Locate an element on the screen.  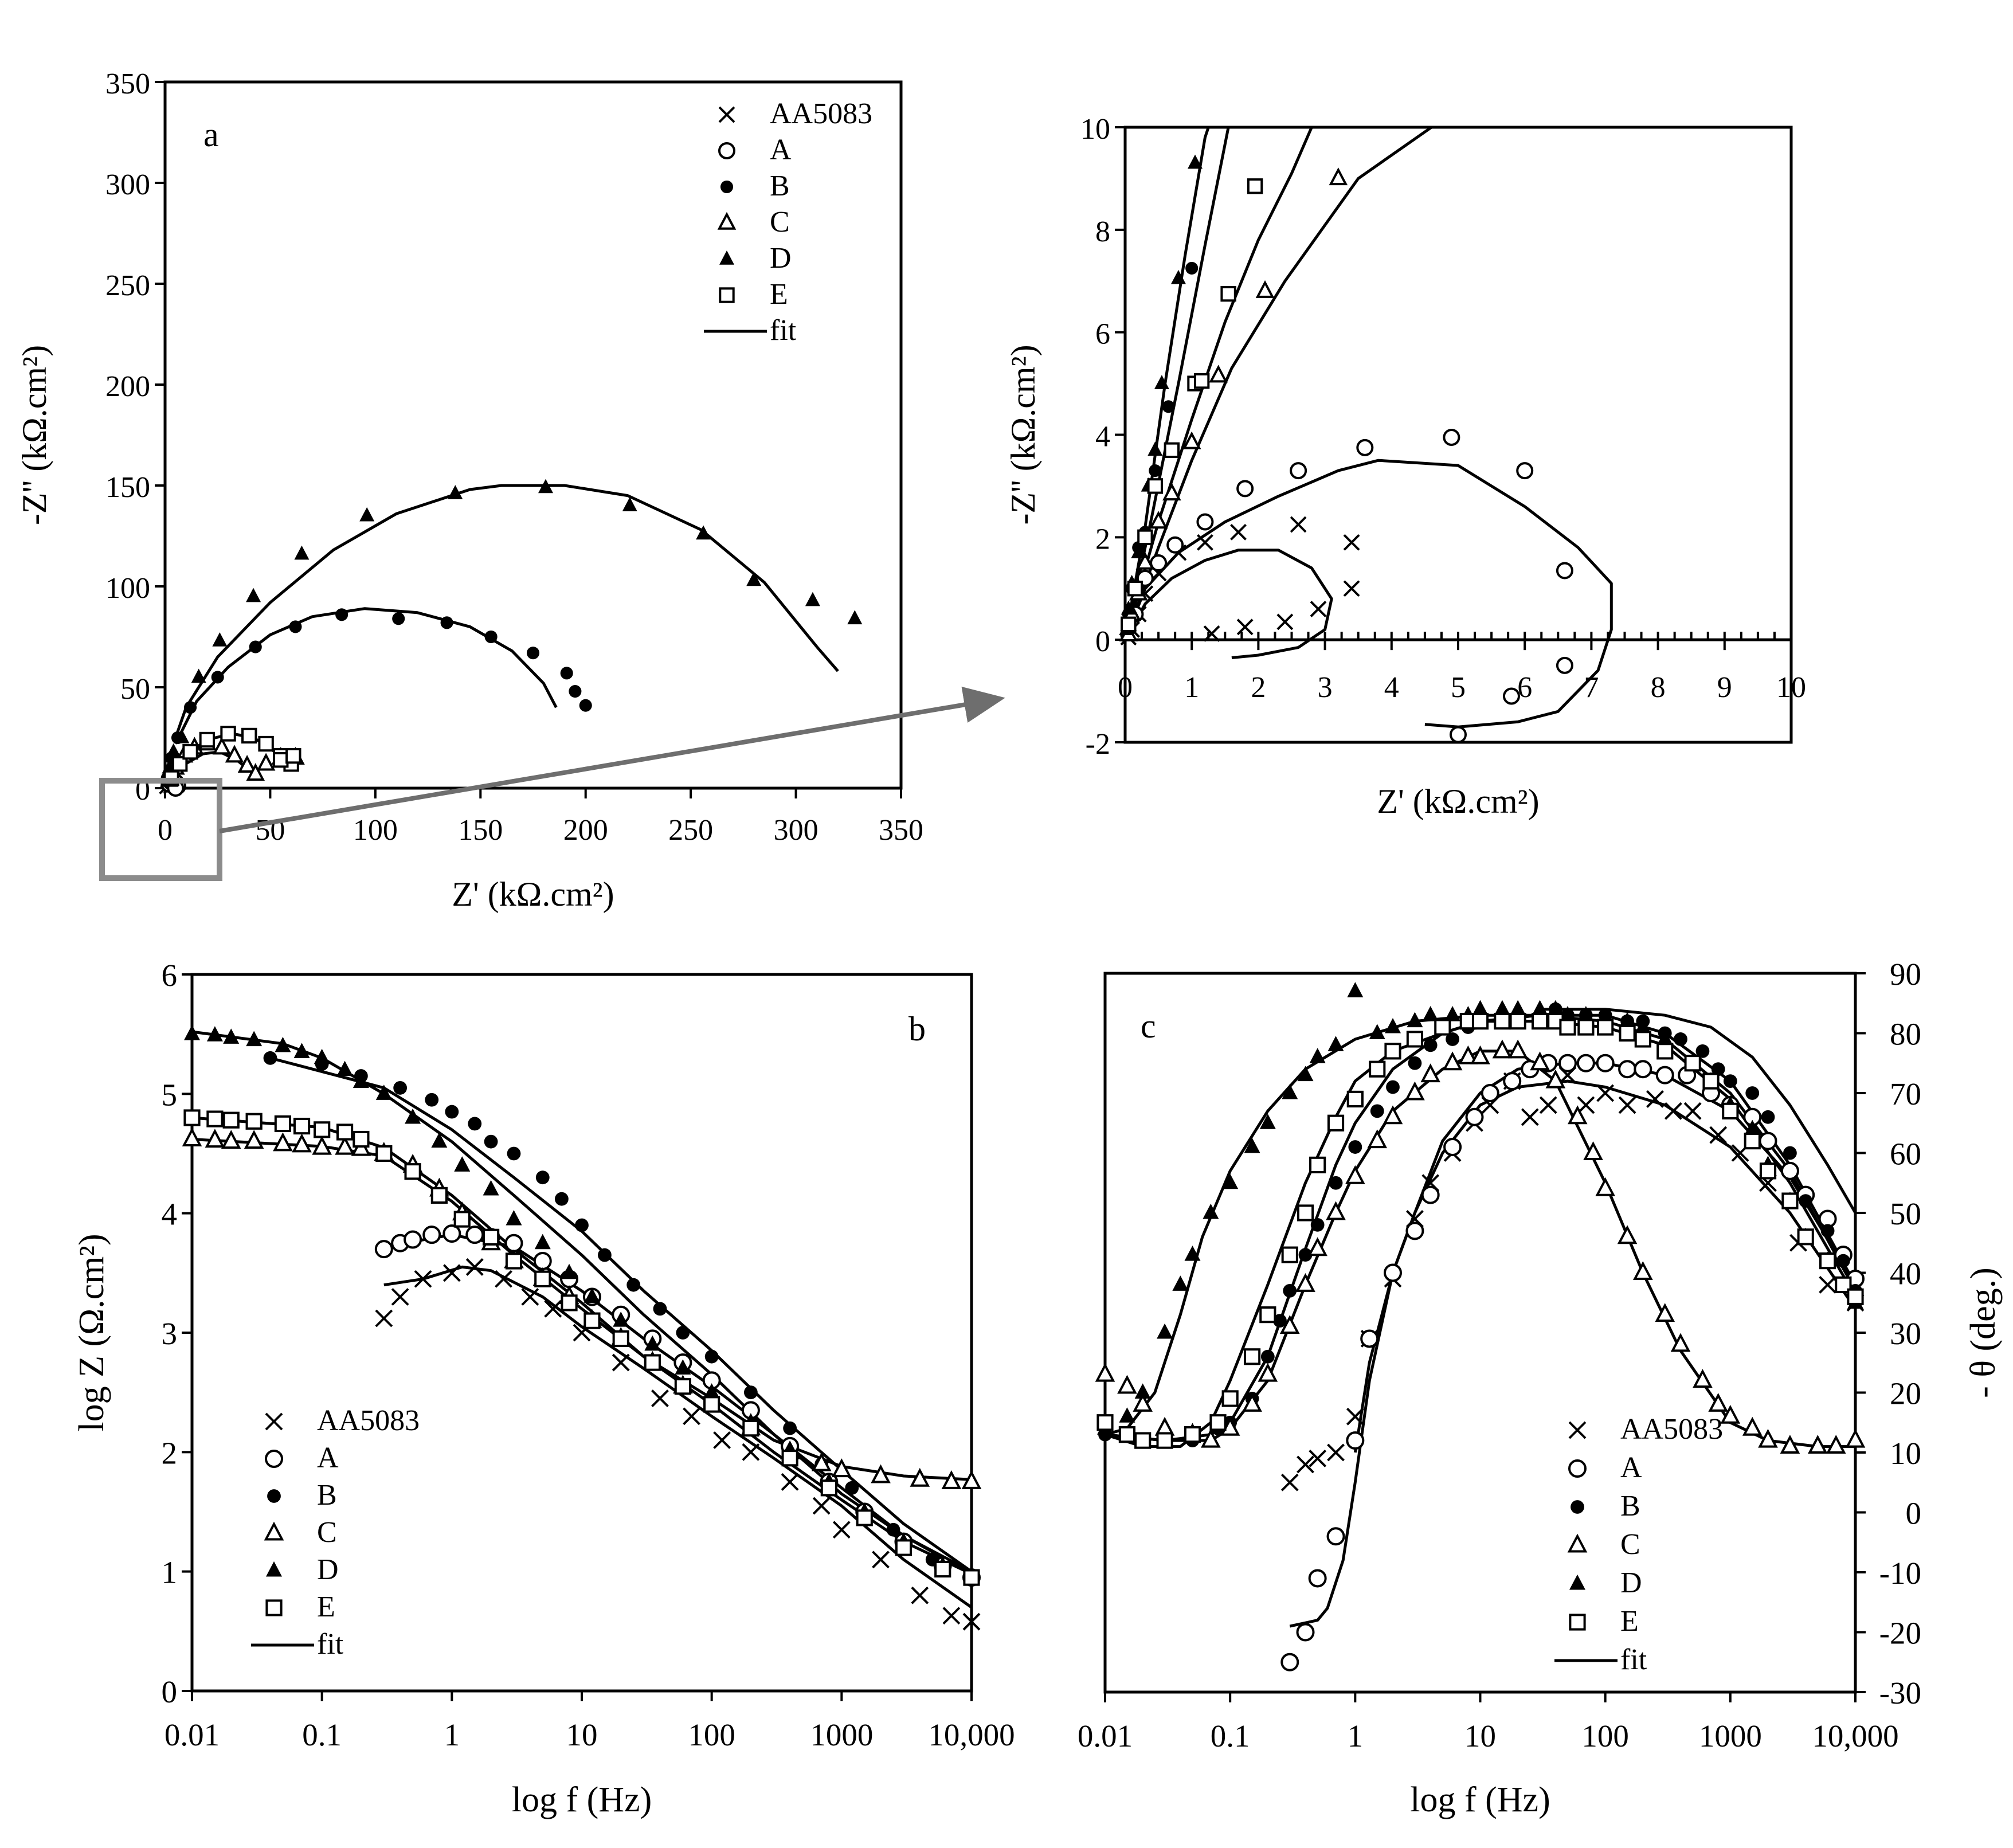
panel-b-label: b is located at coordinates (917, 1029).